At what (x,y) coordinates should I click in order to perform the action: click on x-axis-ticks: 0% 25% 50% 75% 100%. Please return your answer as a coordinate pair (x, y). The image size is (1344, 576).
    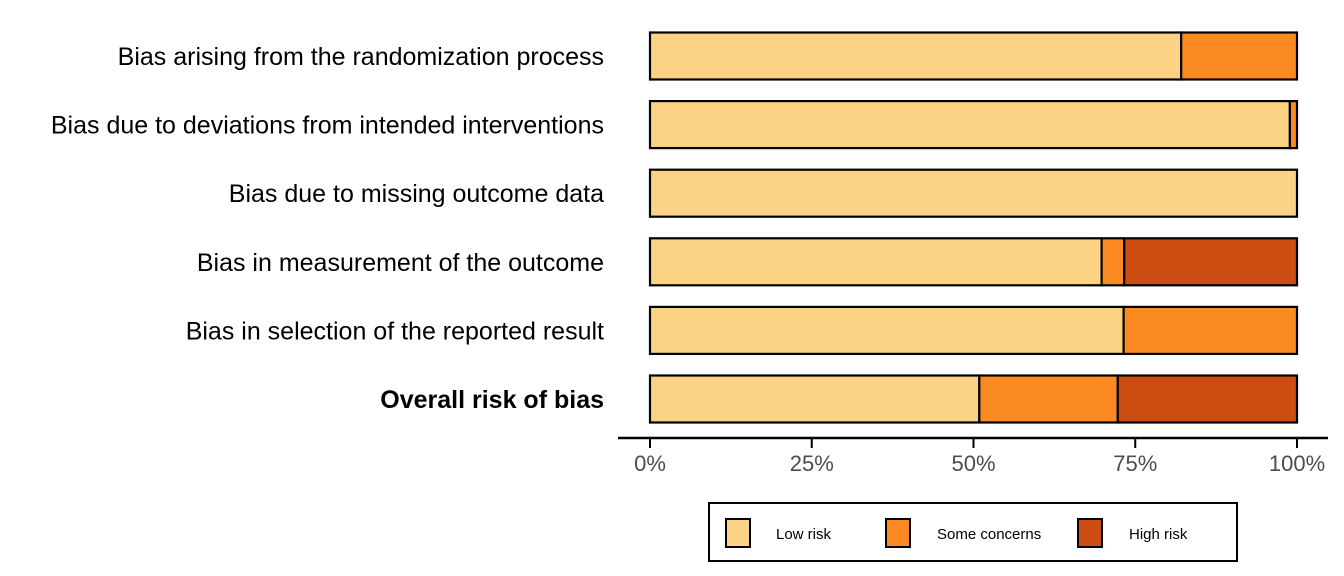
    Looking at the image, I should click on (979, 457).